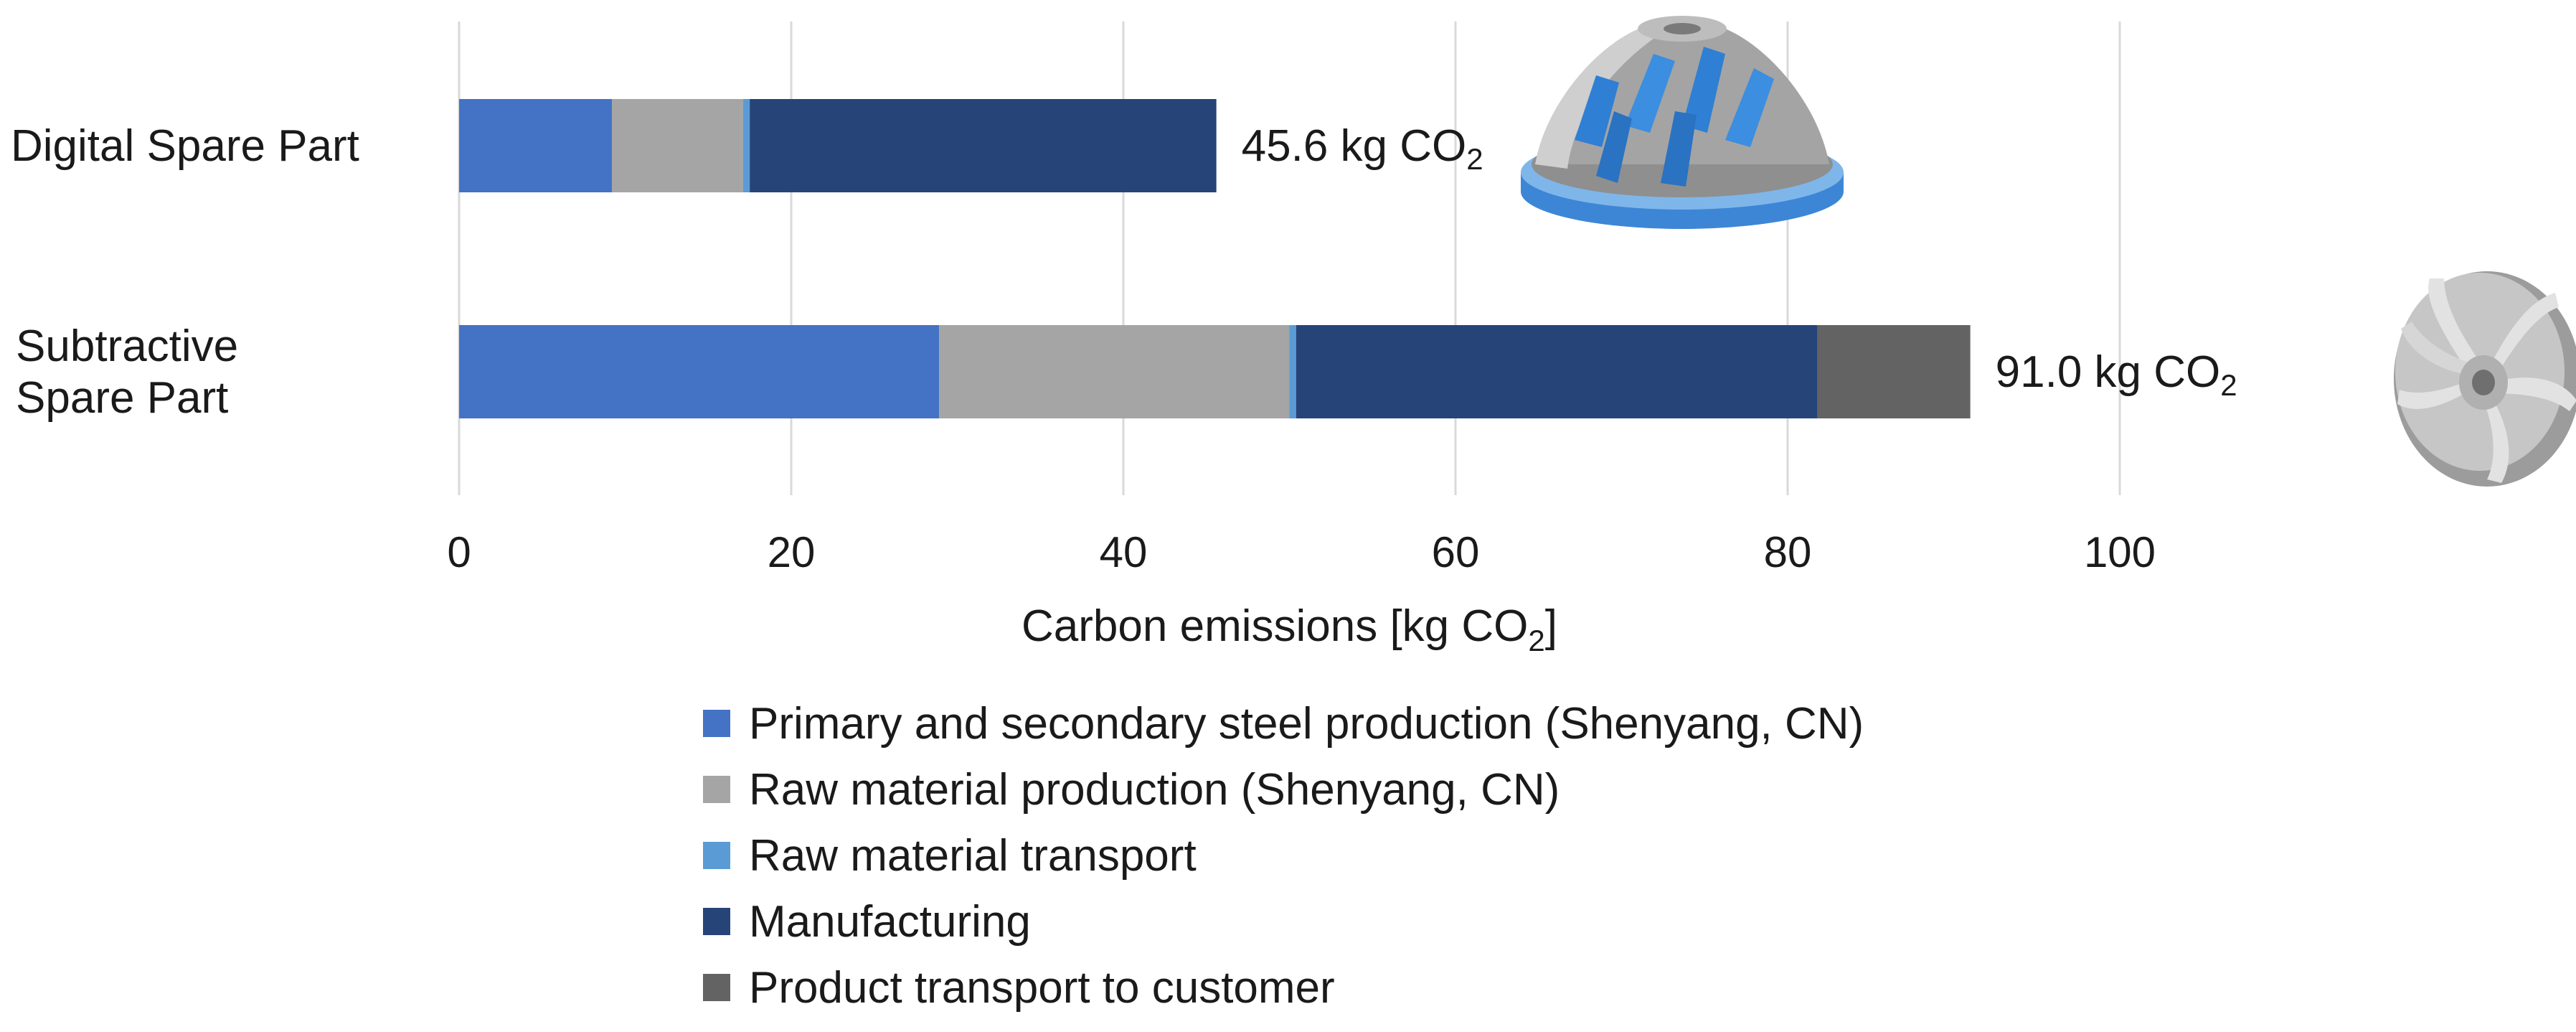  What do you see at coordinates (459, 552) in the screenshot?
I see `x-tick-label: 0` at bounding box center [459, 552].